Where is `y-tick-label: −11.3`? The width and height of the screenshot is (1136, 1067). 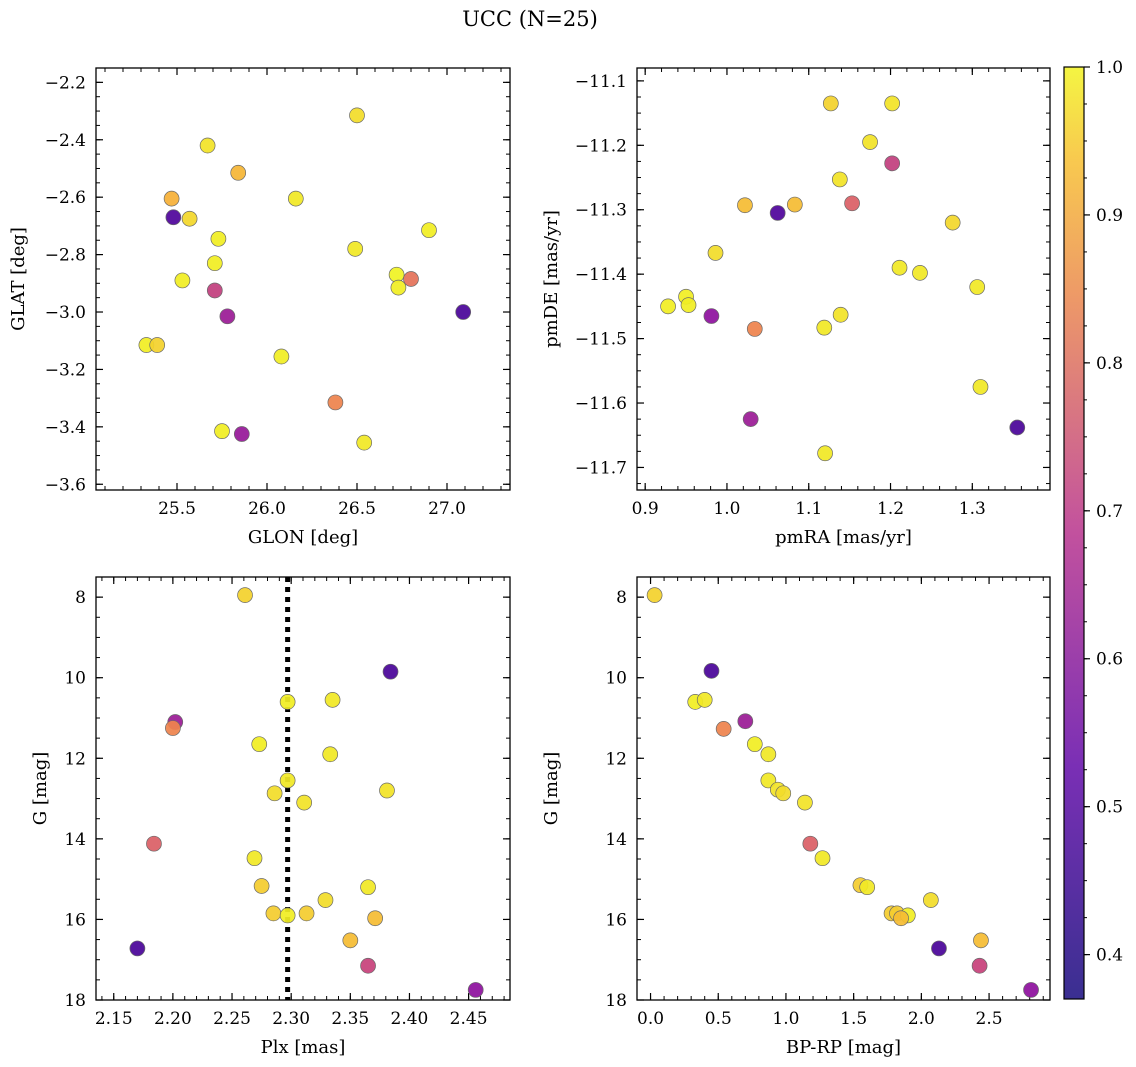 y-tick-label: −11.3 is located at coordinates (601, 211).